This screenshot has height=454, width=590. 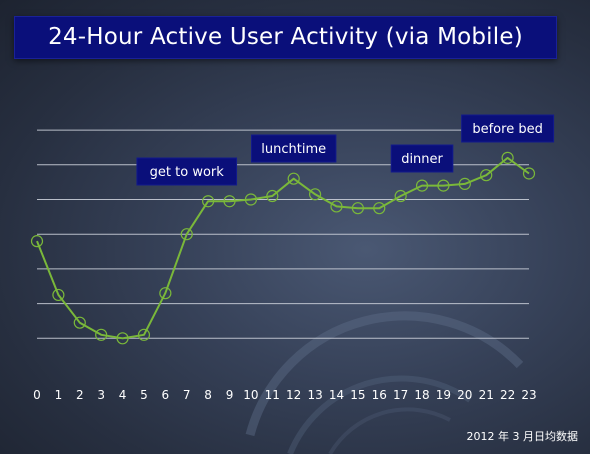 What do you see at coordinates (384, 382) in the screenshot?
I see `background-arcs` at bounding box center [384, 382].